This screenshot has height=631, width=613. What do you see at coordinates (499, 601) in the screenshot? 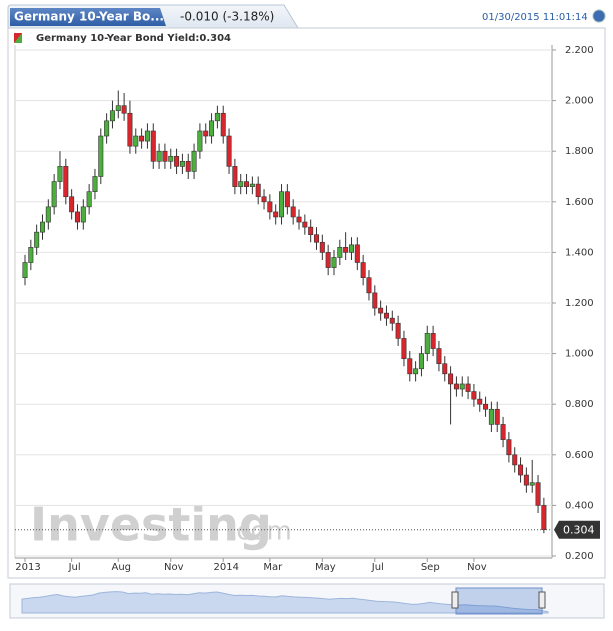
I see `navigator-window` at bounding box center [499, 601].